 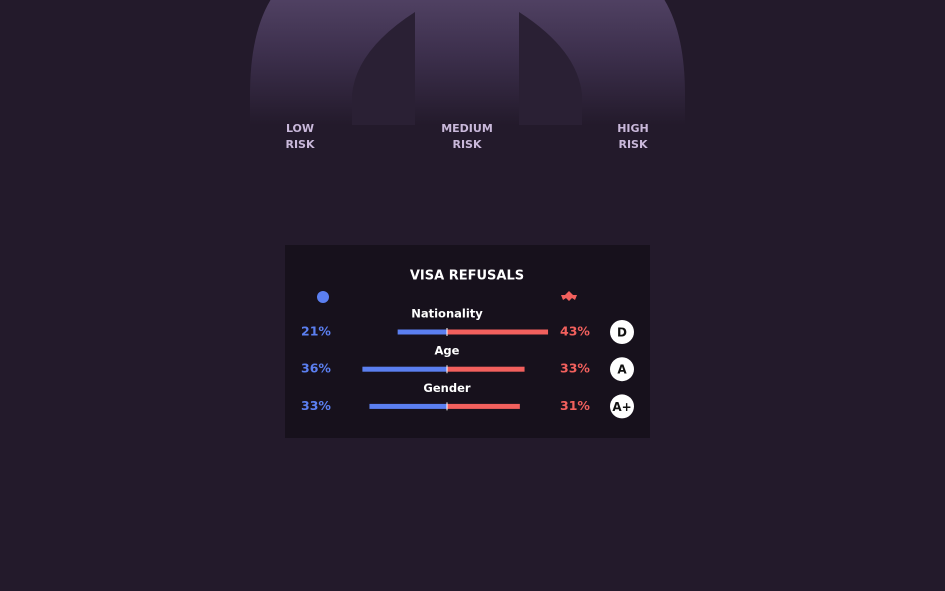 What do you see at coordinates (446, 388) in the screenshot?
I see `category-label: Gender` at bounding box center [446, 388].